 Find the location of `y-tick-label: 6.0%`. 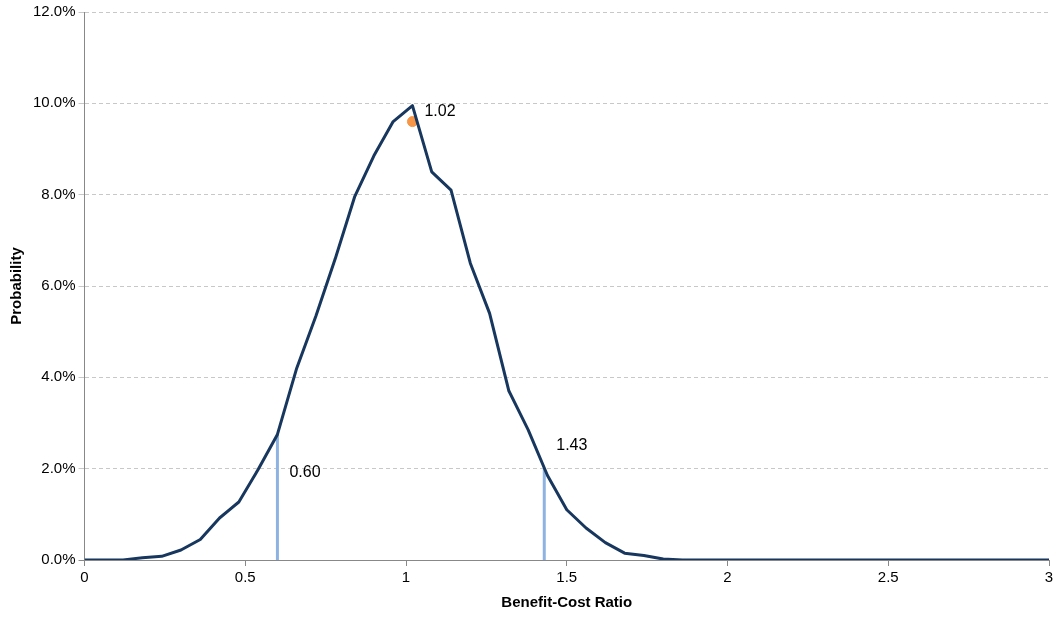

y-tick-label: 6.0% is located at coordinates (58, 285).